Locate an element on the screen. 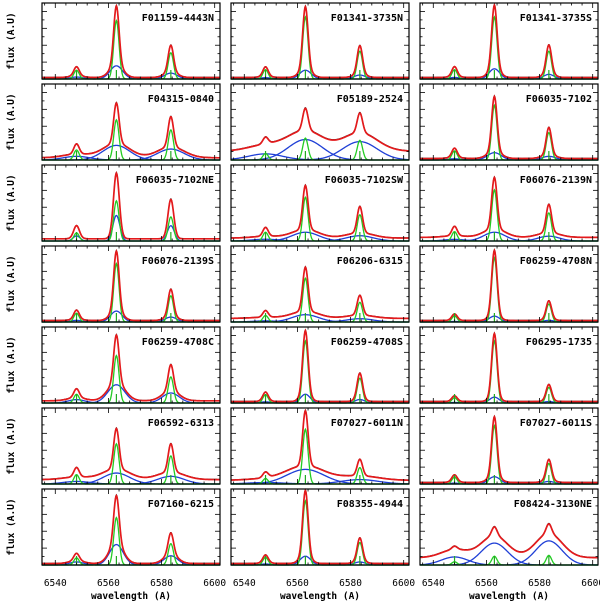 The height and width of the screenshot is (602, 600). spectrum-panel: F05189-2524 is located at coordinates (320, 122).